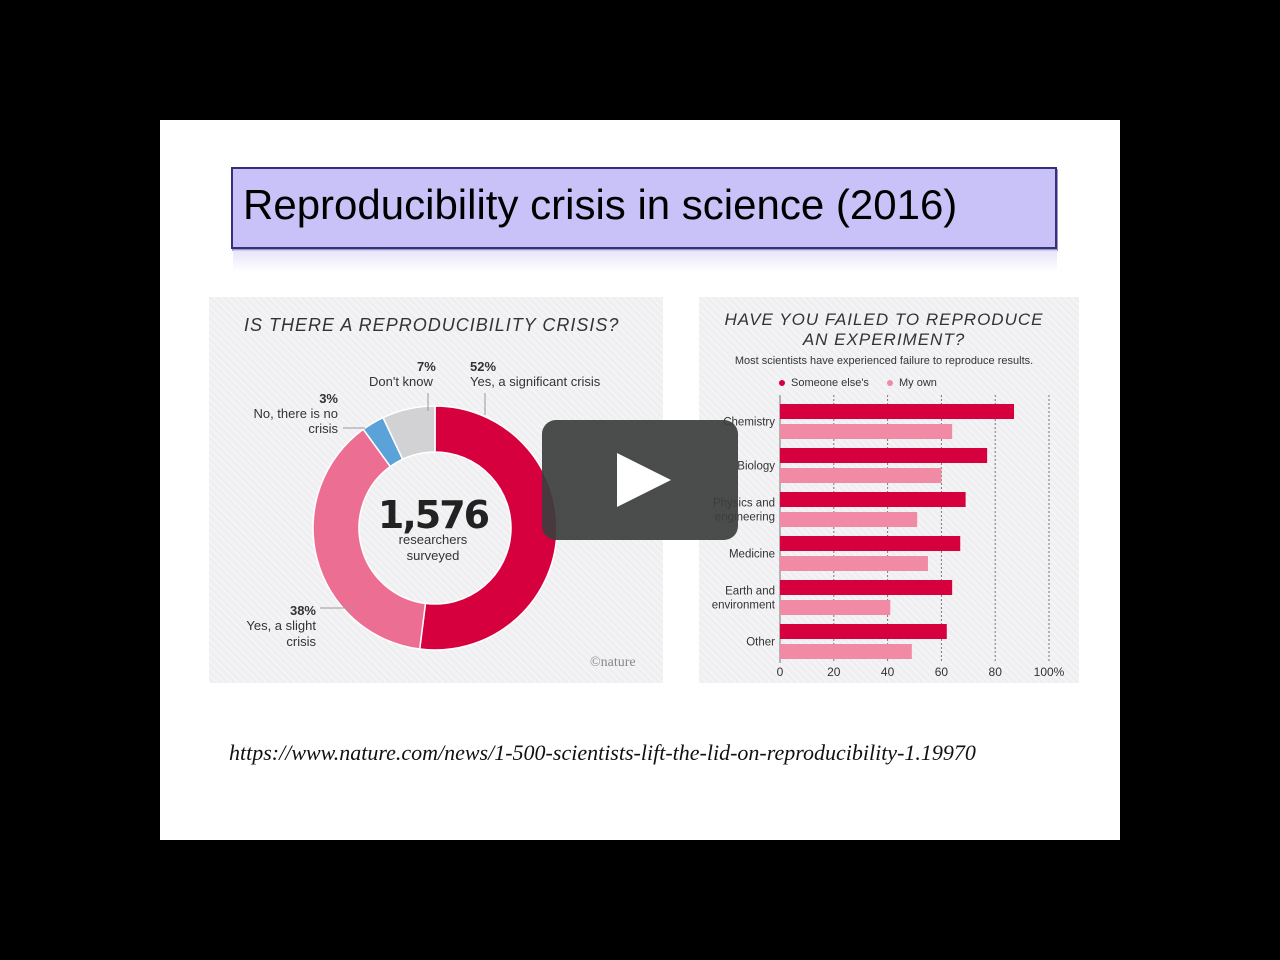 This screenshot has height=960, width=1280. What do you see at coordinates (302, 610) in the screenshot?
I see `slice-label-slight-pct: 38%` at bounding box center [302, 610].